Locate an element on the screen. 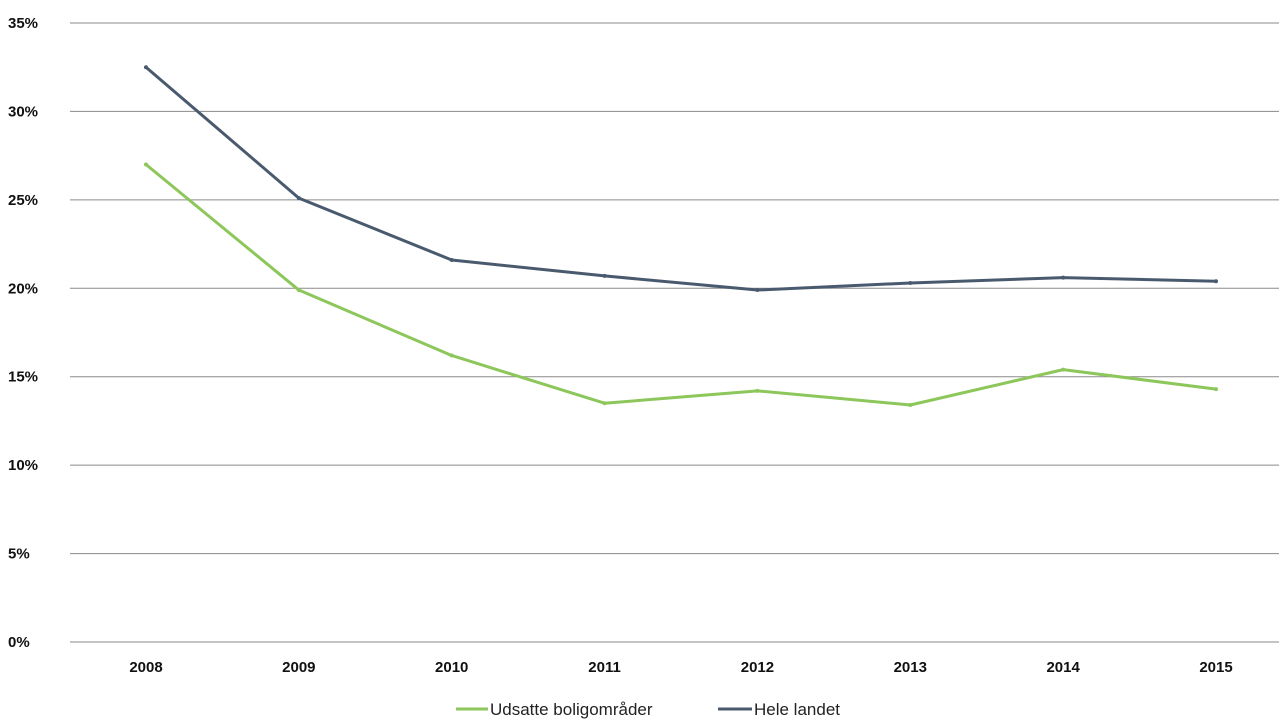 Image resolution: width=1279 pixels, height=720 pixels. legend-label: Hele landet is located at coordinates (797, 709).